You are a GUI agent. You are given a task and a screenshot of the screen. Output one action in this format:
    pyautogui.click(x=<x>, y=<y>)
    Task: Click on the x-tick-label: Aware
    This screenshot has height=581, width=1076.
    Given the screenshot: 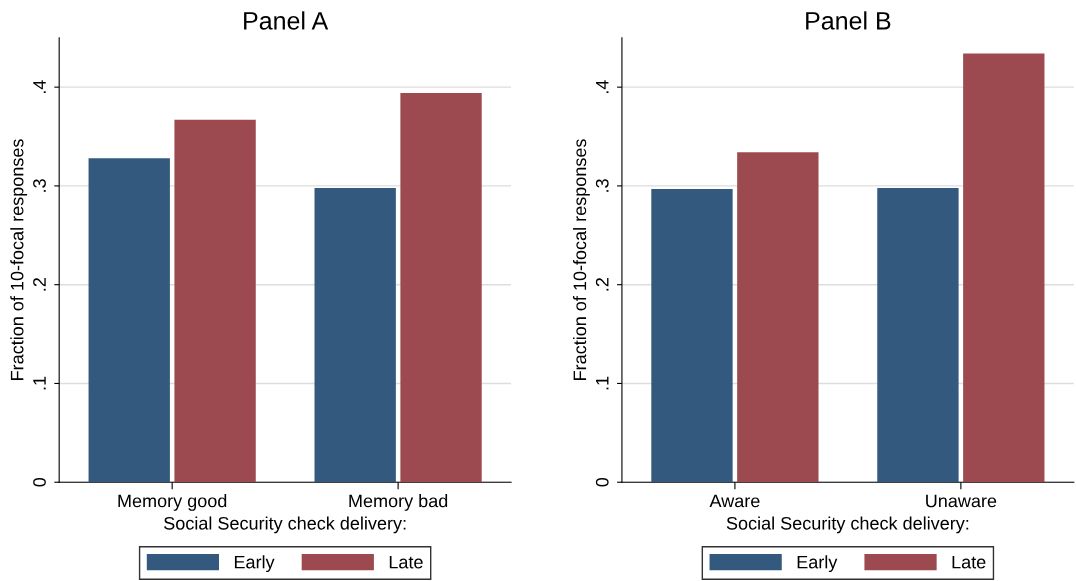 What is the action you would take?
    pyautogui.click(x=734, y=501)
    